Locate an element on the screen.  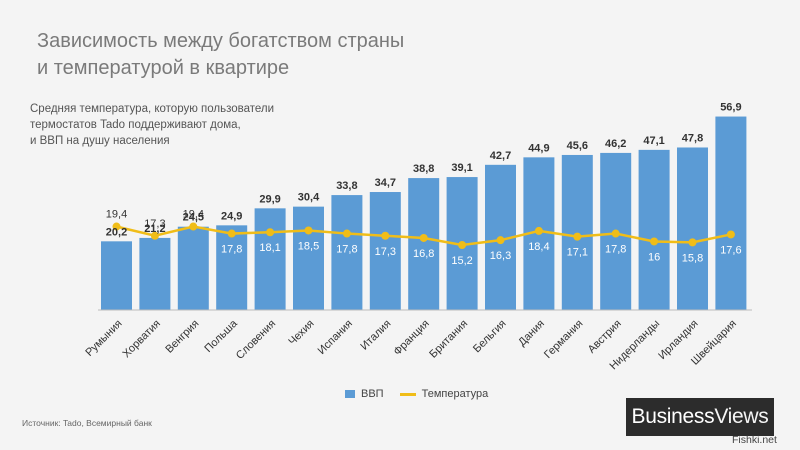
category-label: Франция is located at coordinates (411, 338).